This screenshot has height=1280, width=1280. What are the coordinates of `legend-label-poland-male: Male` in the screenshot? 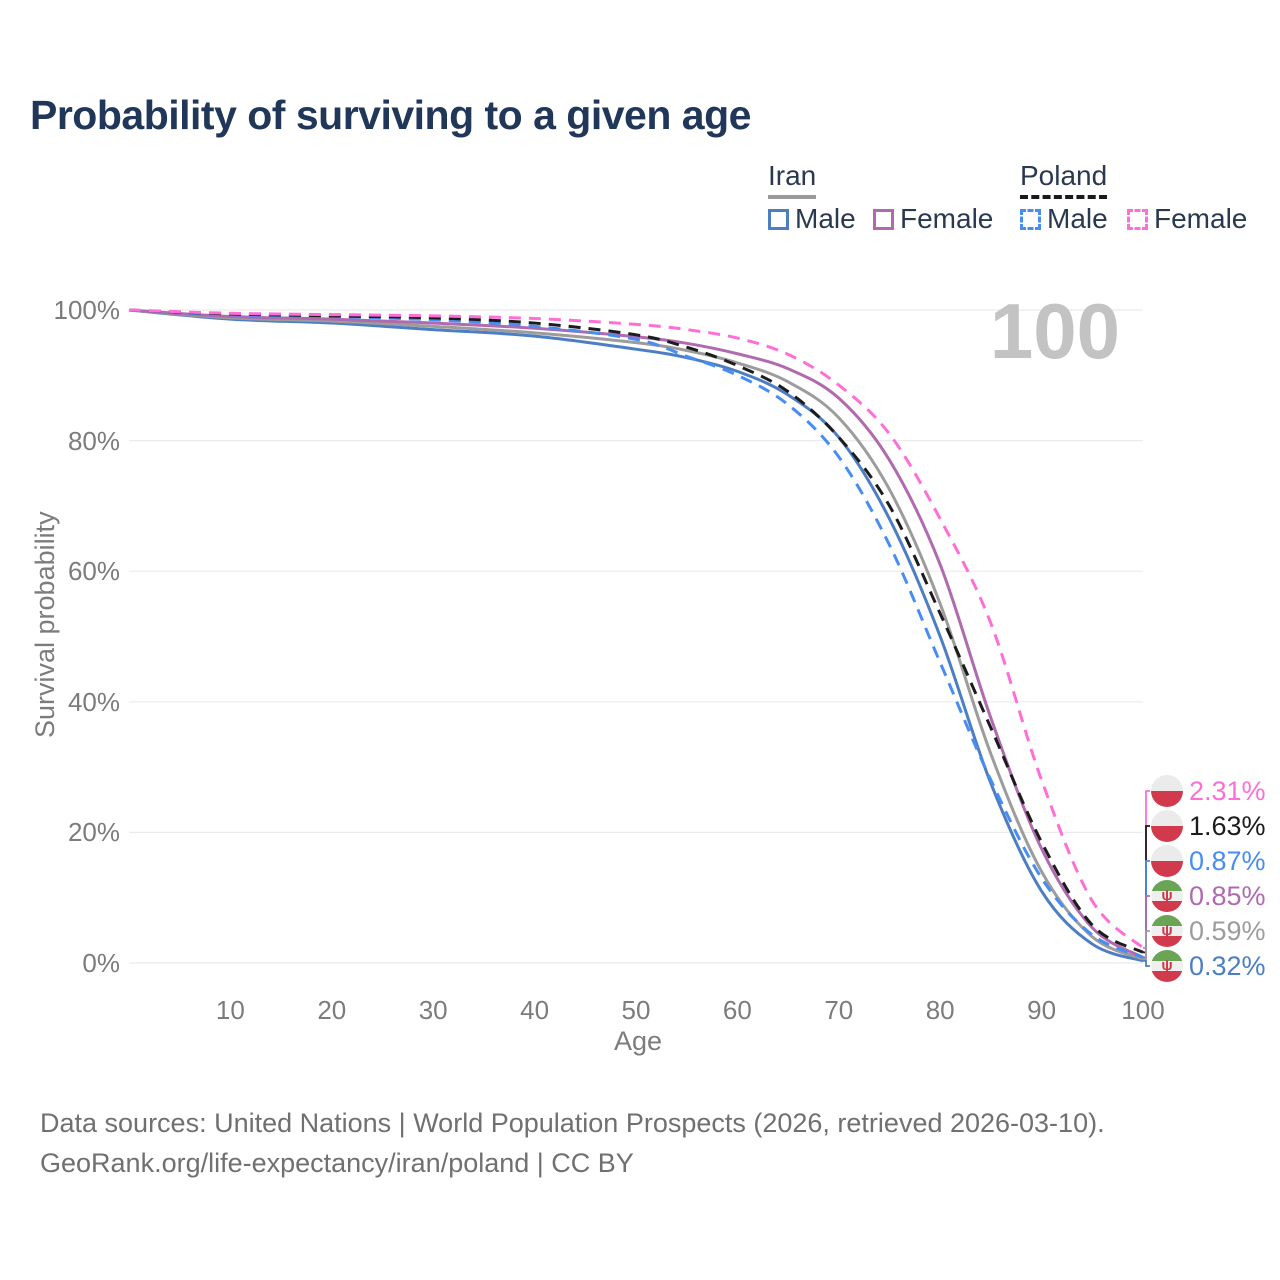 It's located at (1077, 218).